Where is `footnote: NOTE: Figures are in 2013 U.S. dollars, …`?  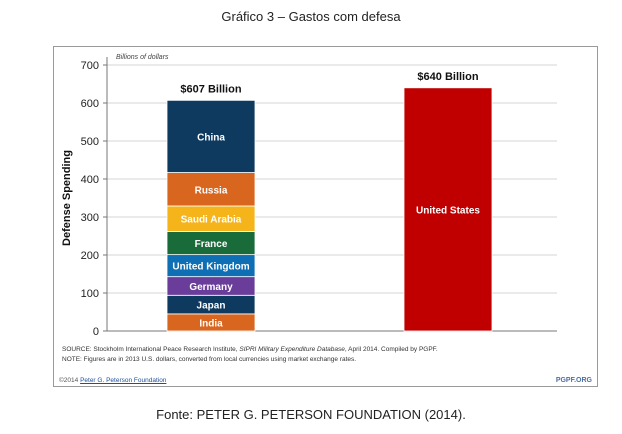 footnote: NOTE: Figures are in 2013 U.S. dollars, … is located at coordinates (209, 359).